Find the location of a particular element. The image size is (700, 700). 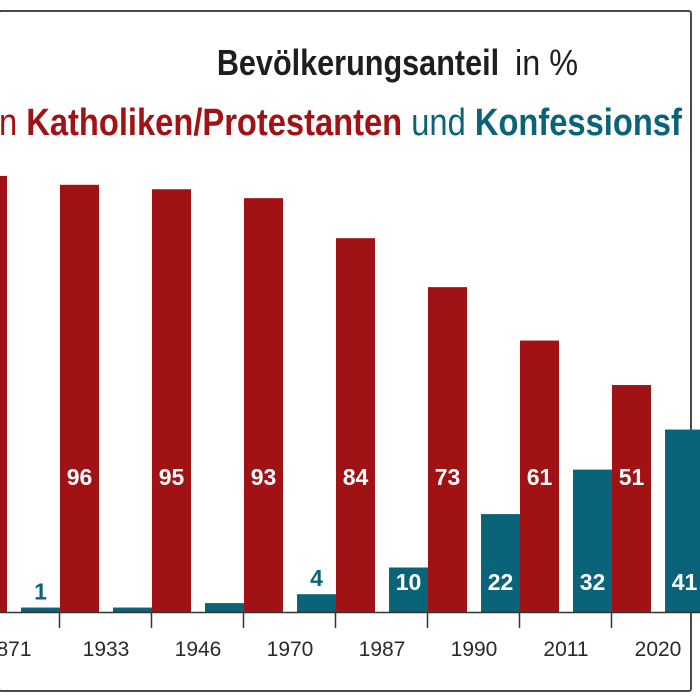

bar-unaffiliated-1970 is located at coordinates (316, 603).